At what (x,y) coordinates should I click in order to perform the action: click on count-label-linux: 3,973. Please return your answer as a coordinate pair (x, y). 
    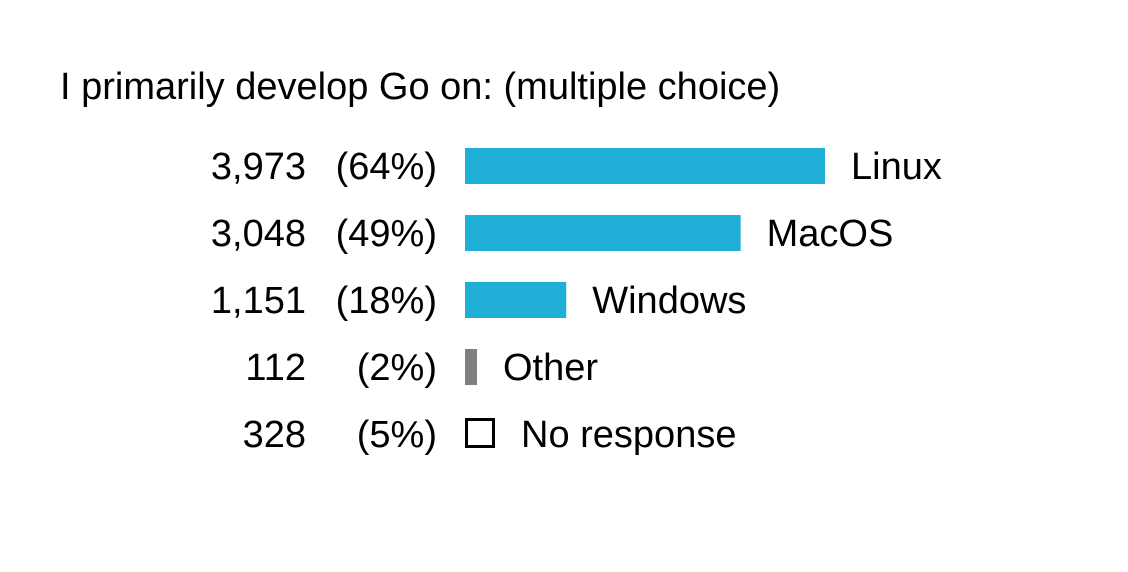
    Looking at the image, I should click on (258, 167).